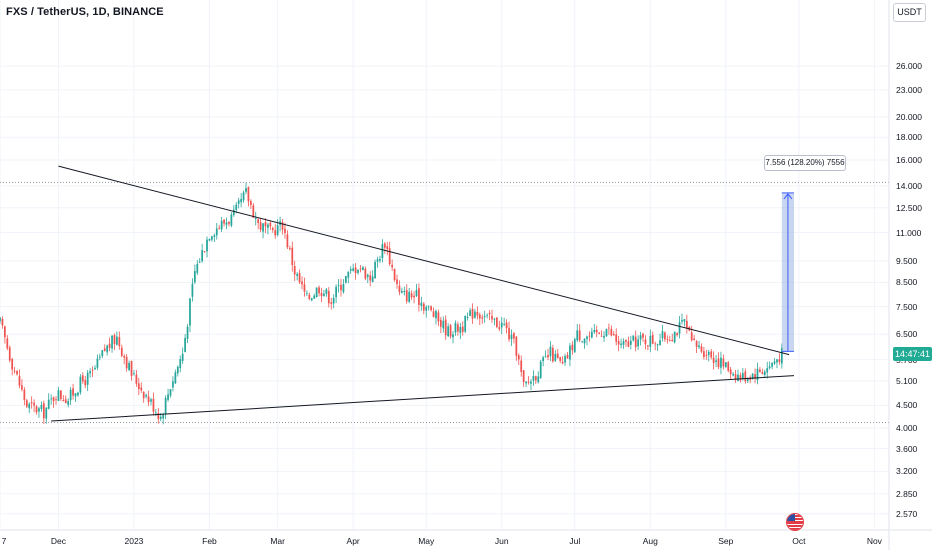 This screenshot has width=932, height=550. Describe the element at coordinates (912, 353) in the screenshot. I see `last-price-tag: 14:47:41` at that location.